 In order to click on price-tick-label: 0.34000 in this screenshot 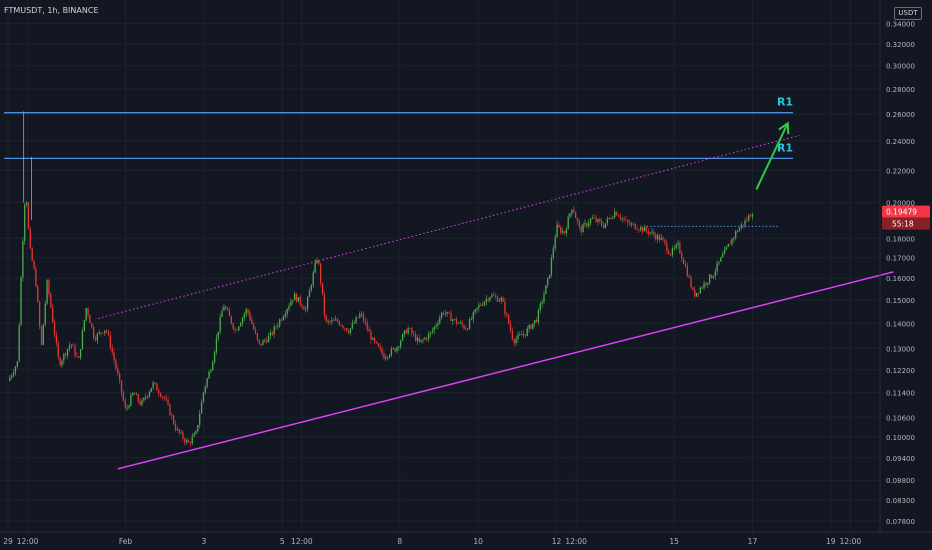, I will do `click(900, 24)`.